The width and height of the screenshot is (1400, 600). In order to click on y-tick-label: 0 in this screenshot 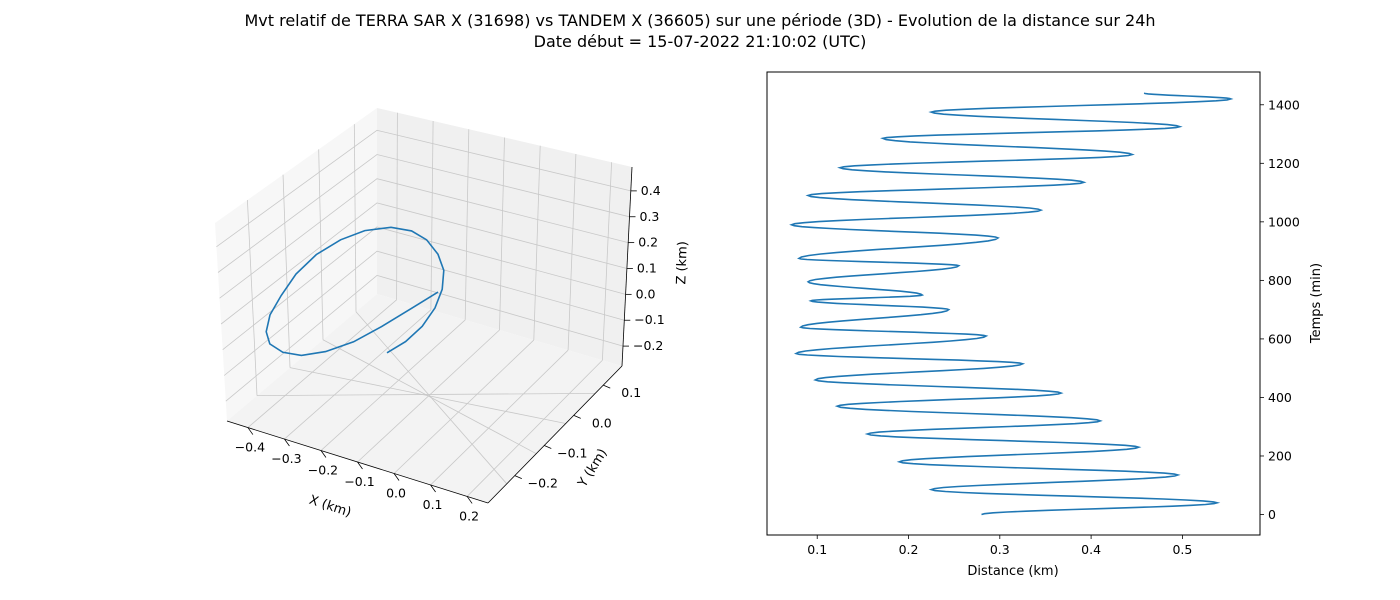, I will do `click(1272, 514)`.